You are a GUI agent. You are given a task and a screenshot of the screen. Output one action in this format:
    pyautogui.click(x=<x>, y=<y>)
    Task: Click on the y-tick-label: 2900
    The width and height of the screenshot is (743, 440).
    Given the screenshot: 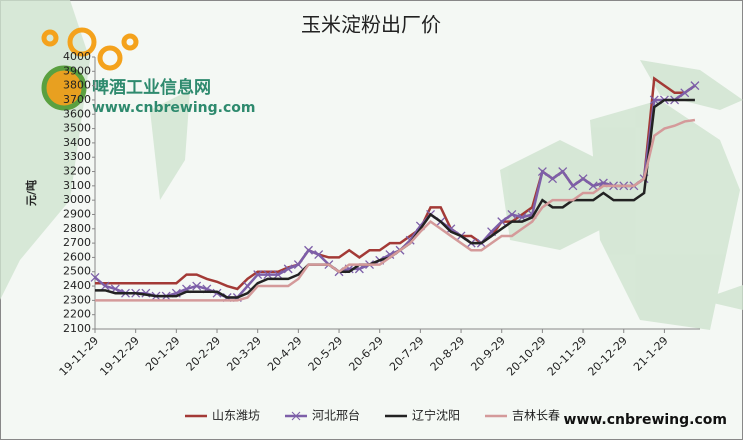 What is the action you would take?
    pyautogui.click(x=77, y=213)
    